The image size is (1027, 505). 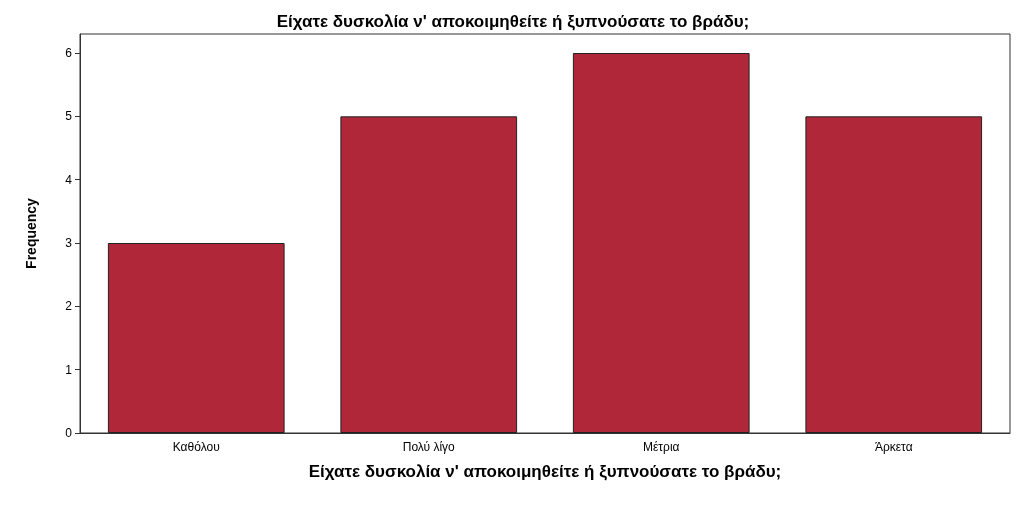 What do you see at coordinates (69, 369) in the screenshot?
I see `y-tick-label: 1` at bounding box center [69, 369].